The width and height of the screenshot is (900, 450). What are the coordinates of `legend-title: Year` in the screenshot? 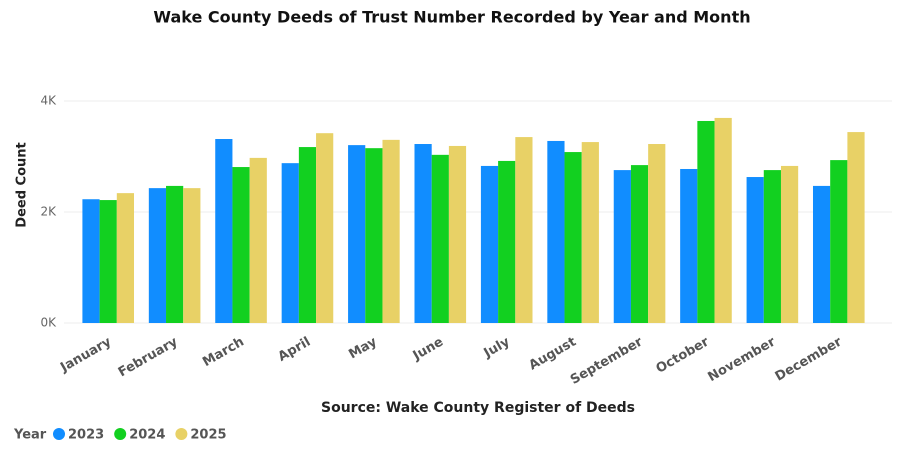 It's located at (30, 435).